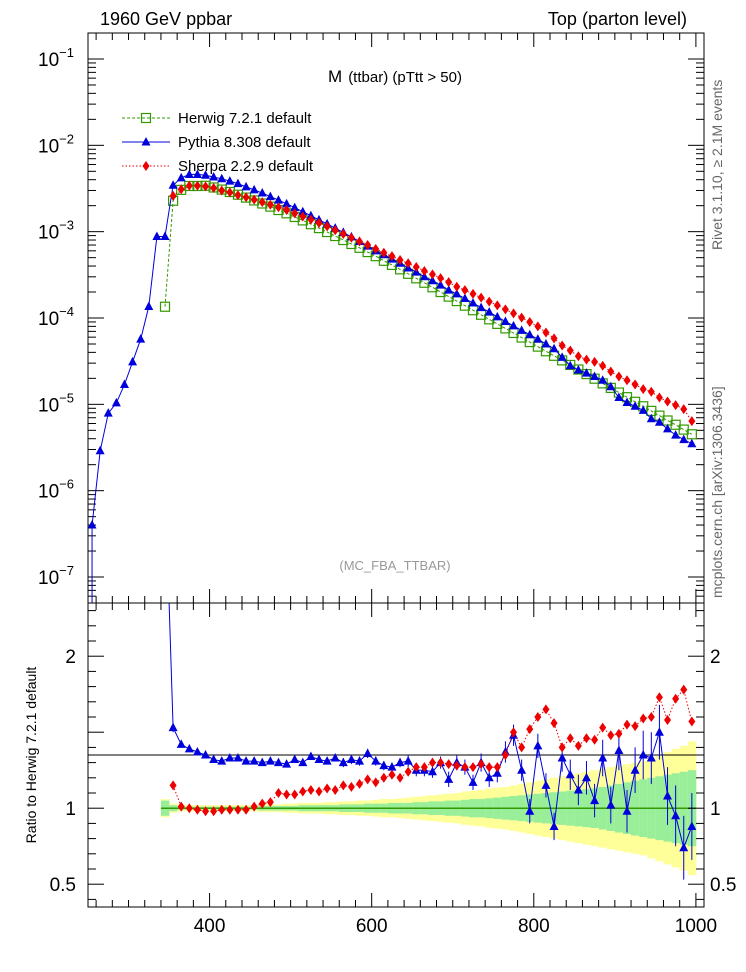 The image size is (746, 972). Describe the element at coordinates (617, 19) in the screenshot. I see `header-right-title: Top (parton level)` at that location.